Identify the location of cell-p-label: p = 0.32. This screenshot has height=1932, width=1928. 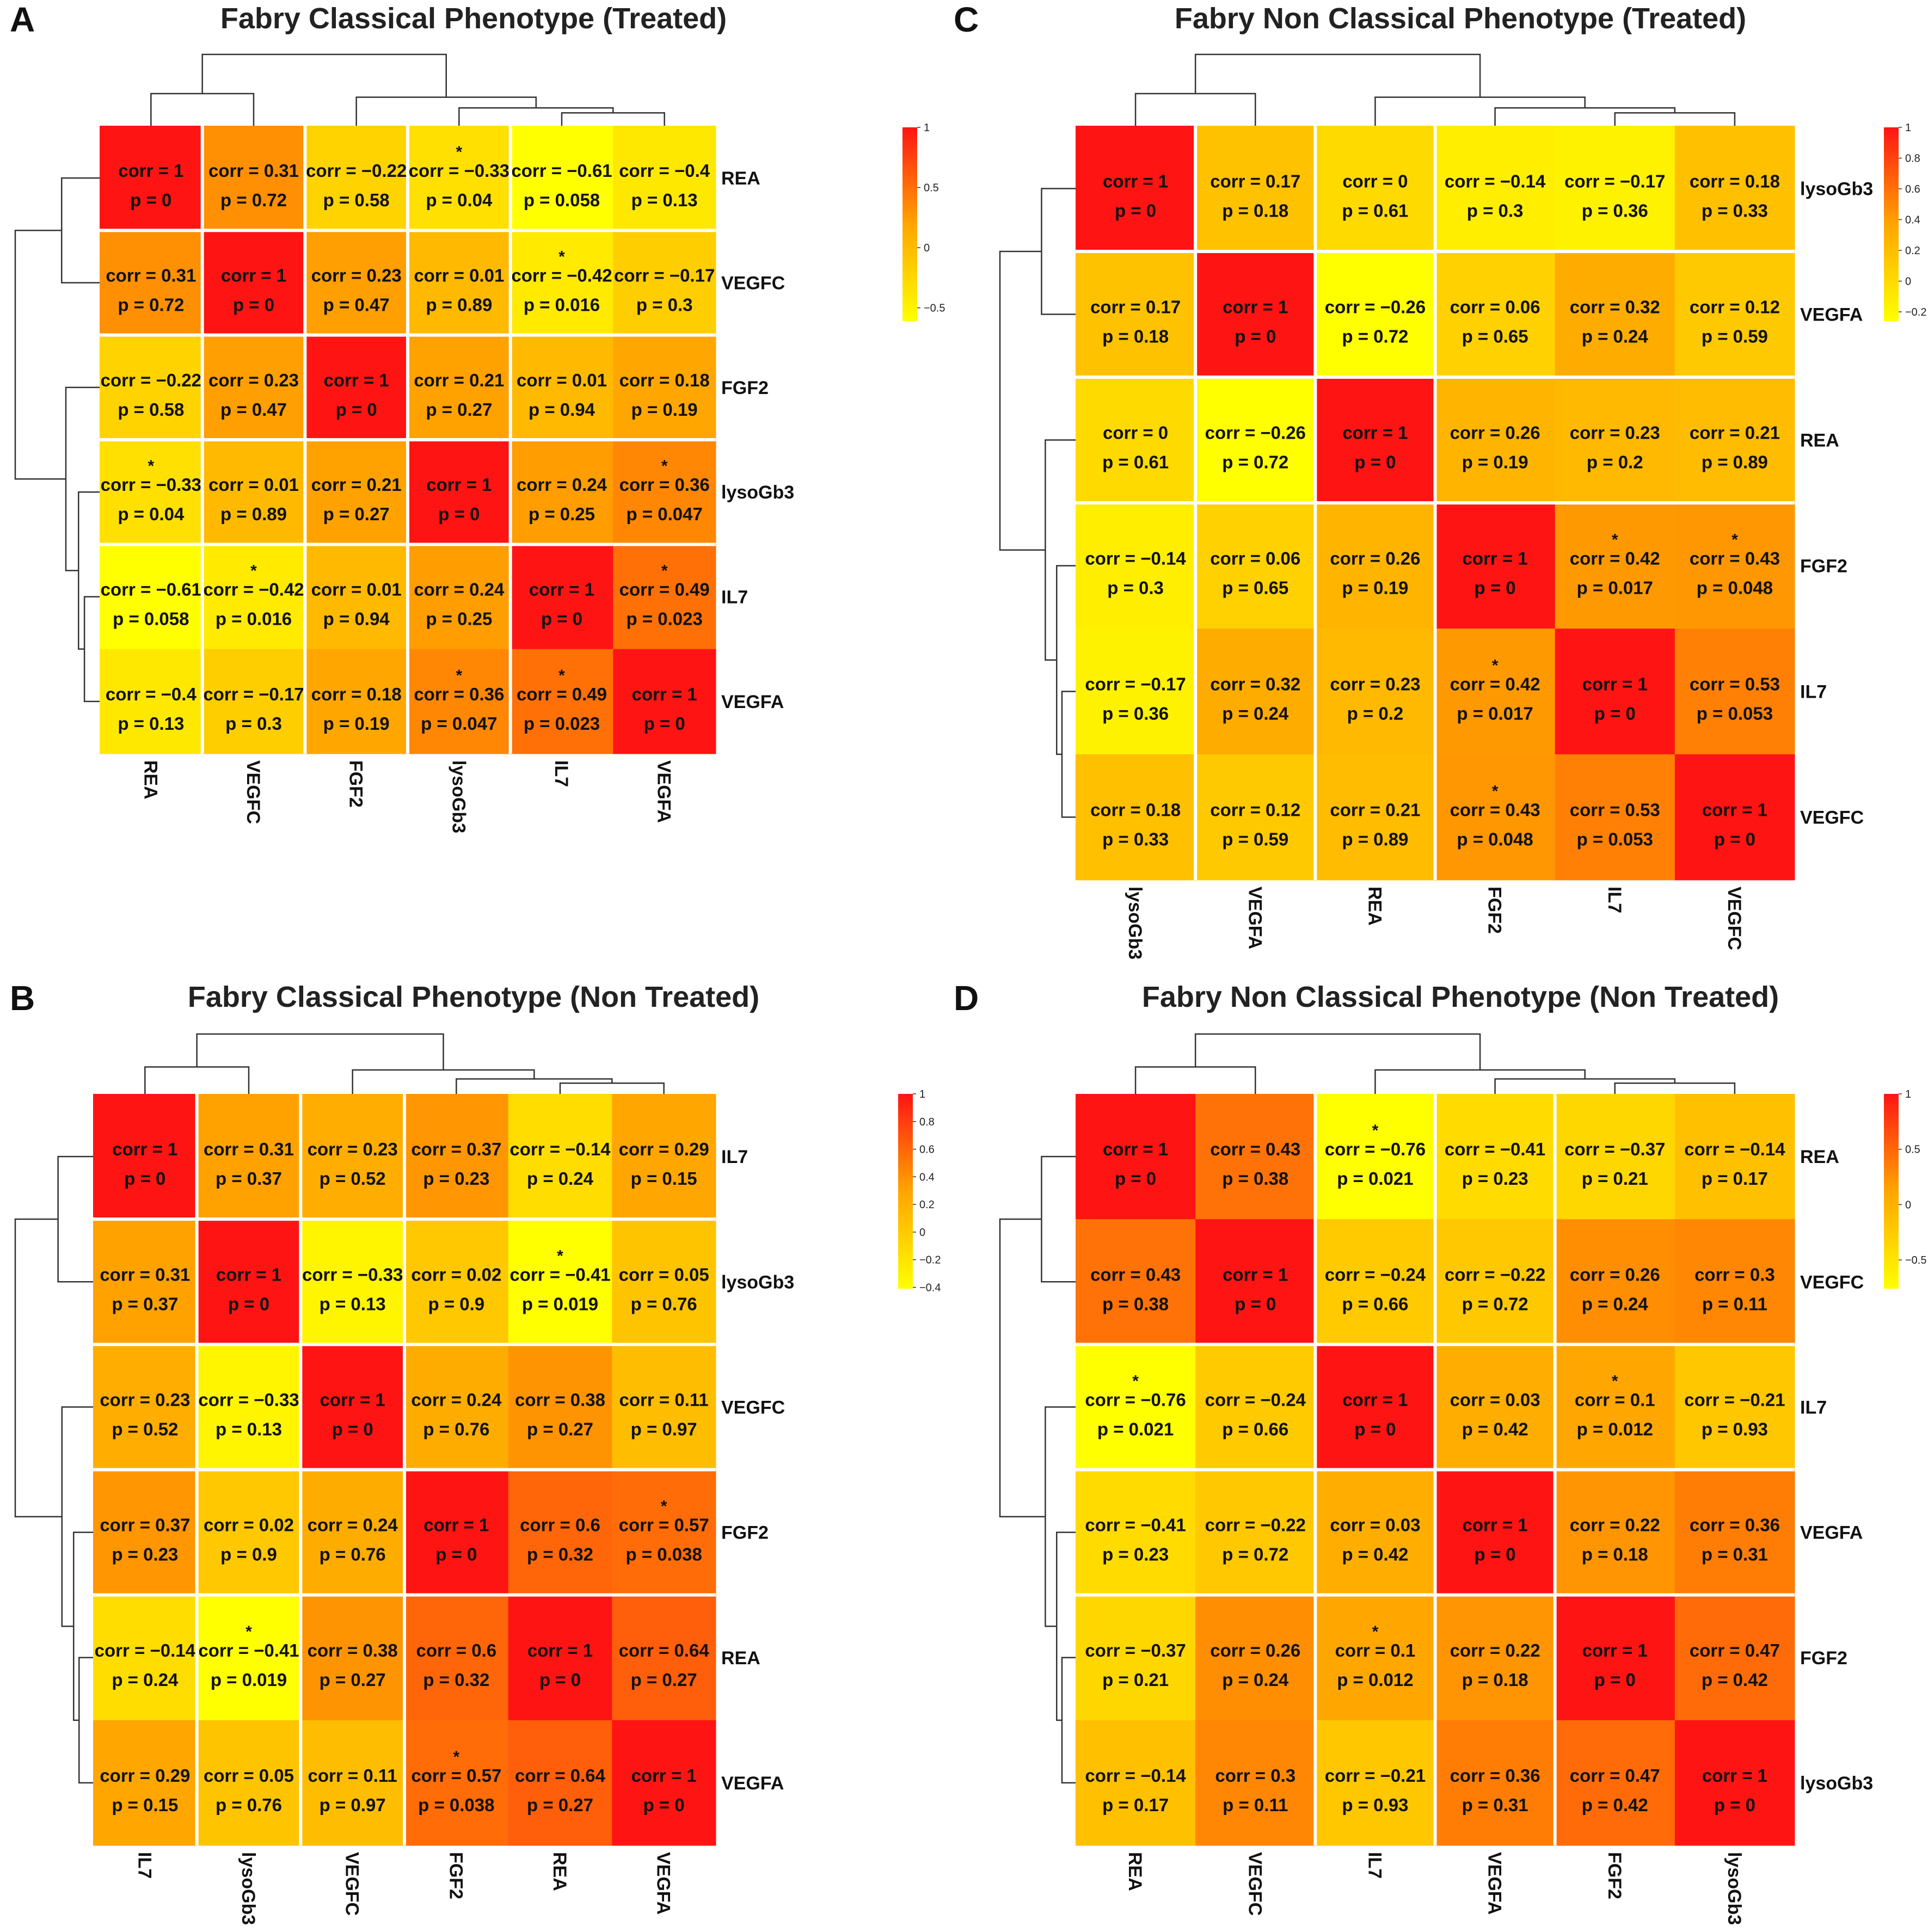
(560, 1555).